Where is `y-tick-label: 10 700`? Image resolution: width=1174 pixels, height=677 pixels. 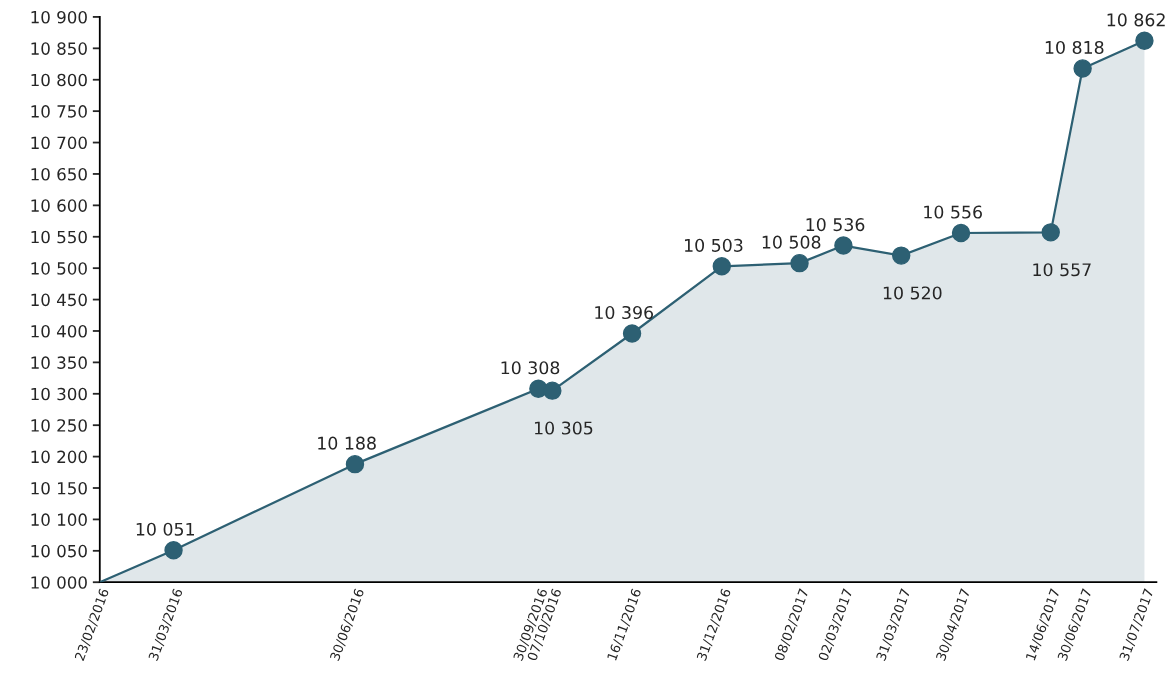 y-tick-label: 10 700 is located at coordinates (59, 143).